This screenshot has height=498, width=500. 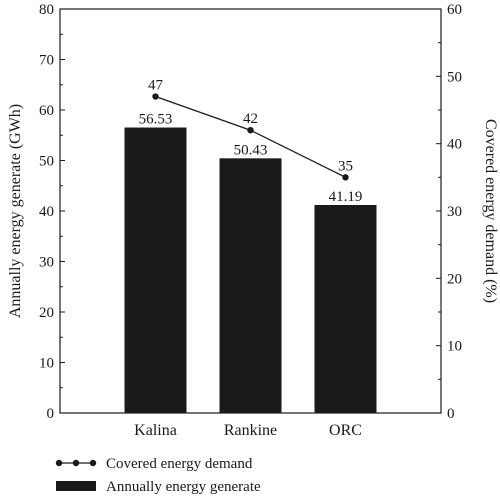 I want to click on y-left-tick-label: 40, so click(x=46, y=212).